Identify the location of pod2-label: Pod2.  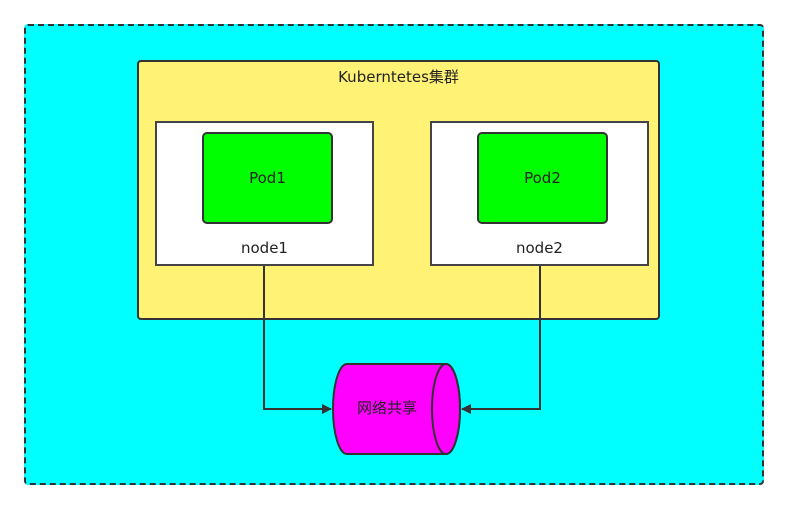
(542, 178).